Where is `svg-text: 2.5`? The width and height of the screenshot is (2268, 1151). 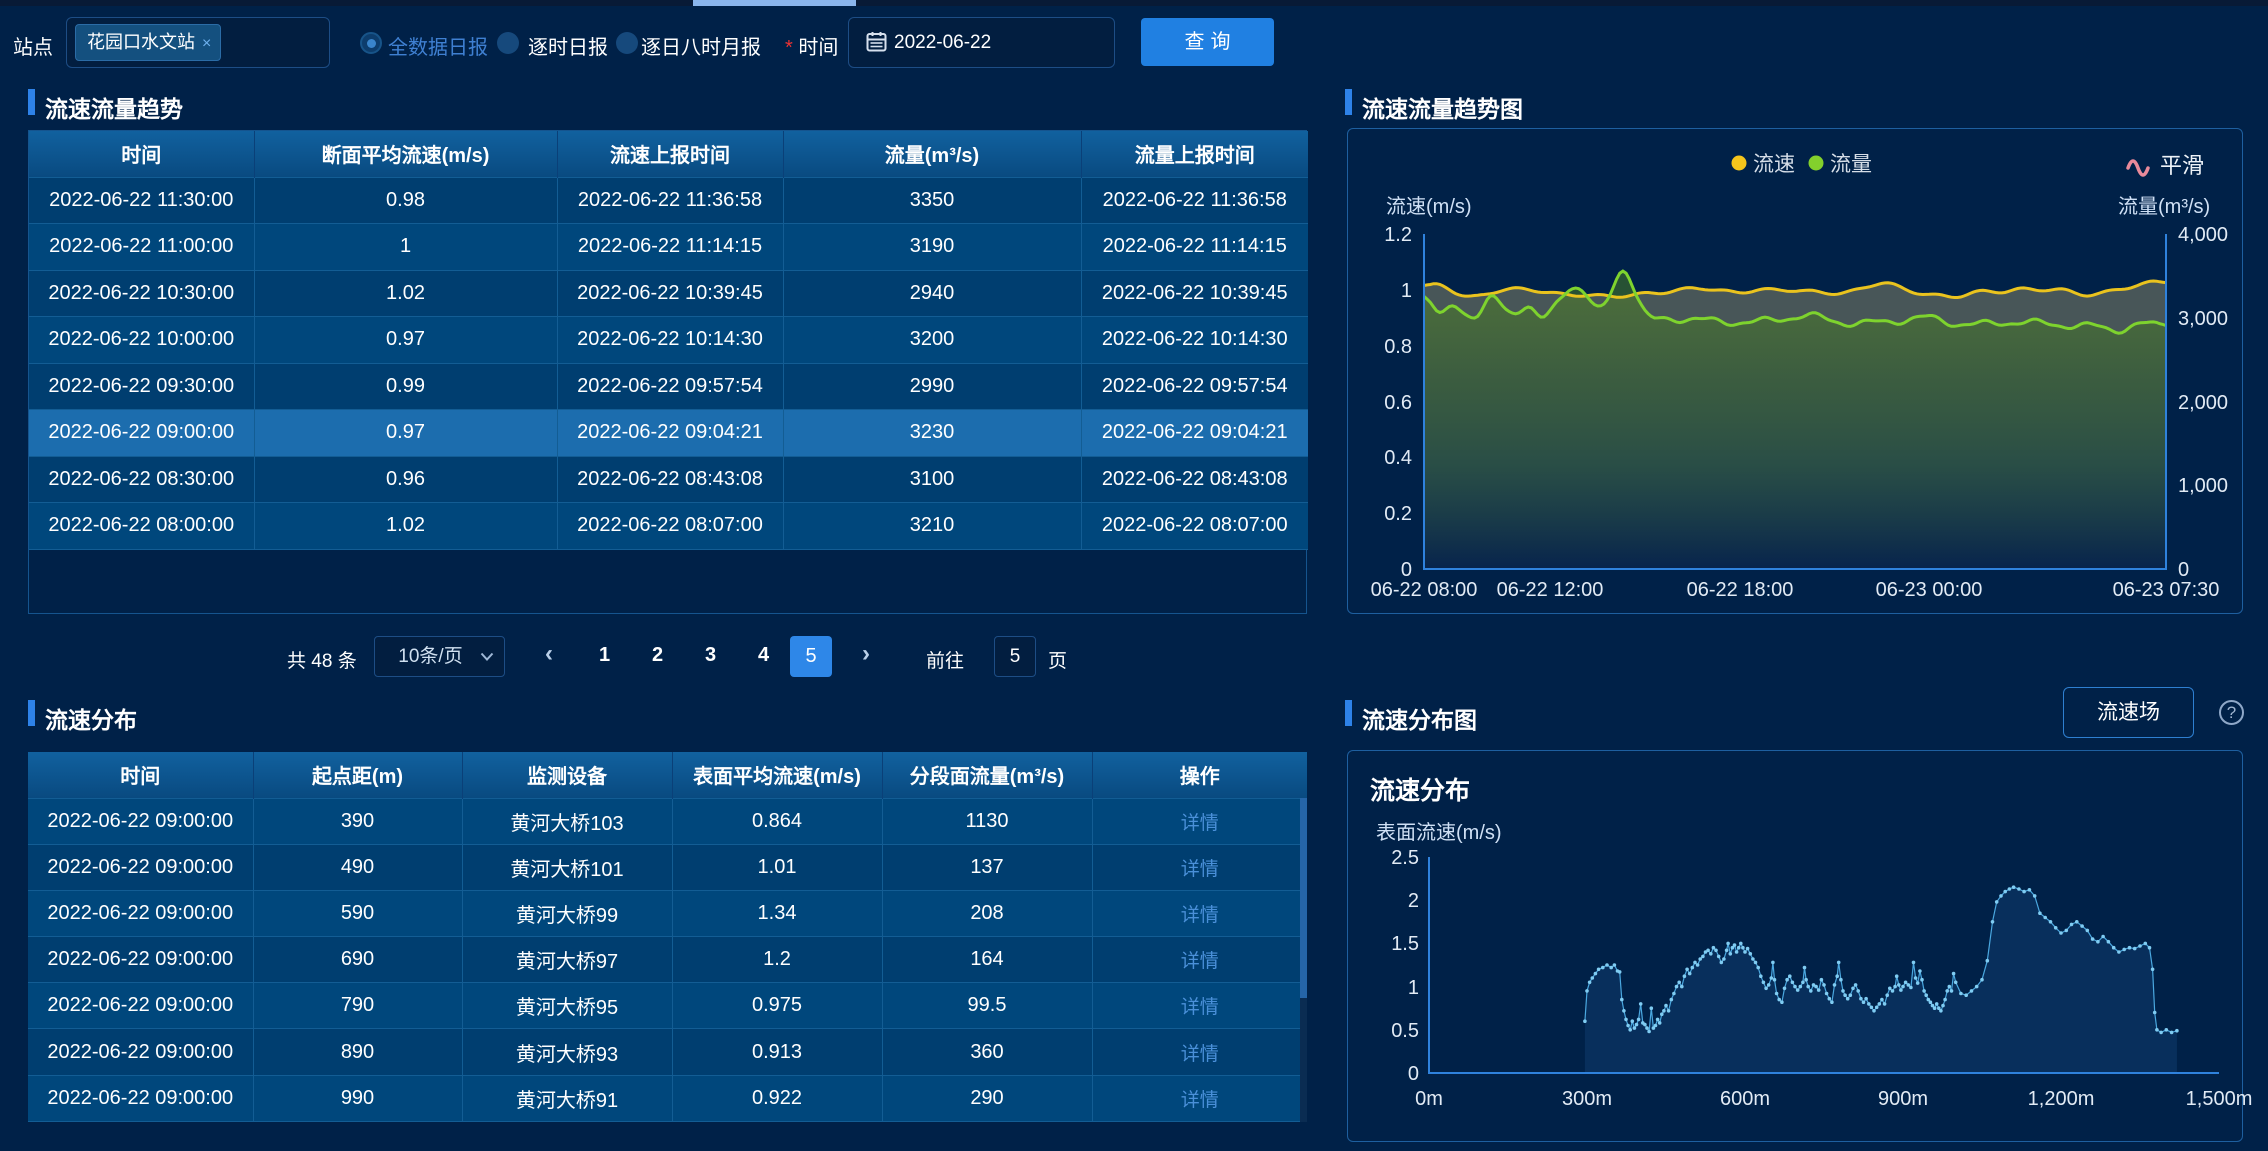
svg-text: 2.5 is located at coordinates (1405, 858).